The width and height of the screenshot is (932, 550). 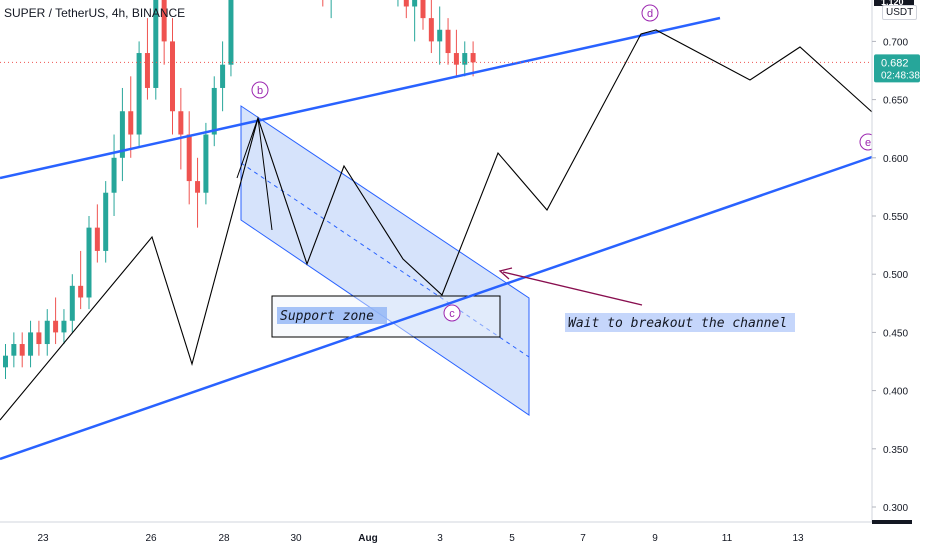 What do you see at coordinates (895, 63) in the screenshot?
I see `current-price-text: 0.682` at bounding box center [895, 63].